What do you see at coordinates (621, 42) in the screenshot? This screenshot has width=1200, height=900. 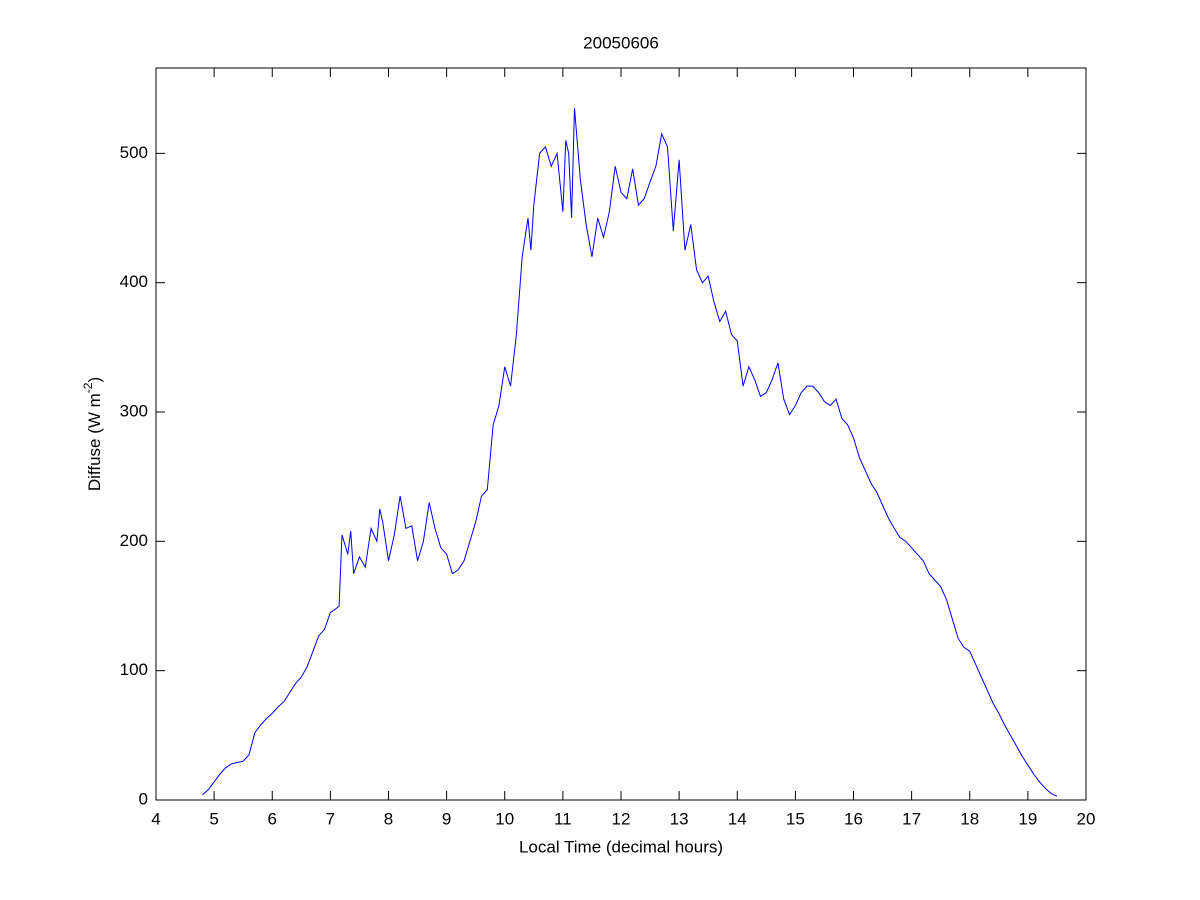 I see `chart-title: 20050606` at bounding box center [621, 42].